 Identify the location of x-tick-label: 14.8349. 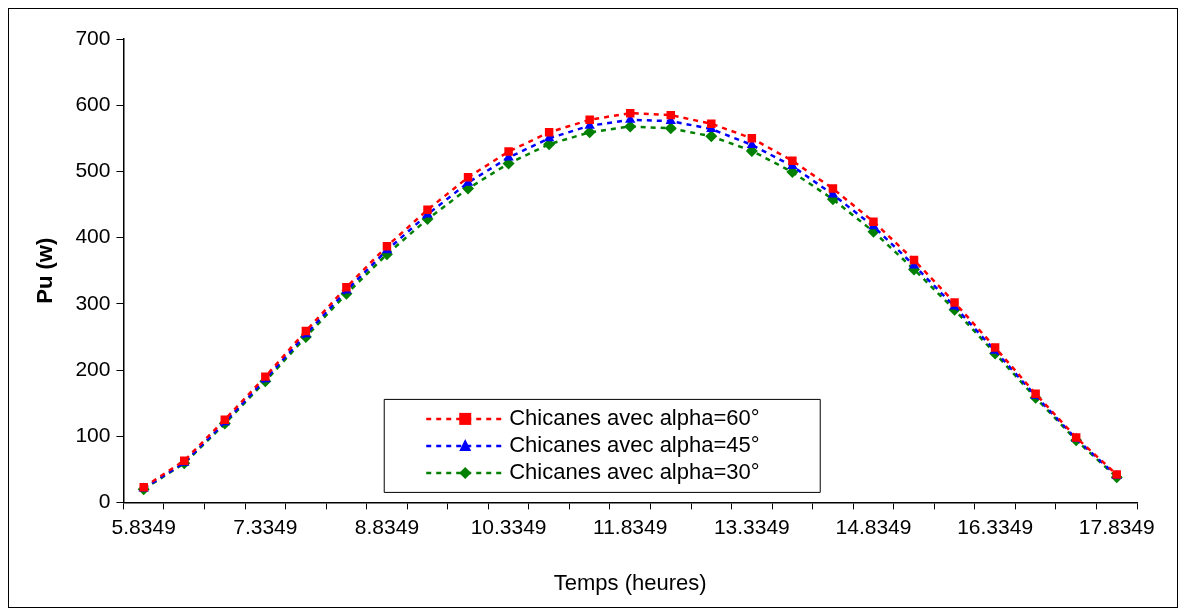
(873, 526).